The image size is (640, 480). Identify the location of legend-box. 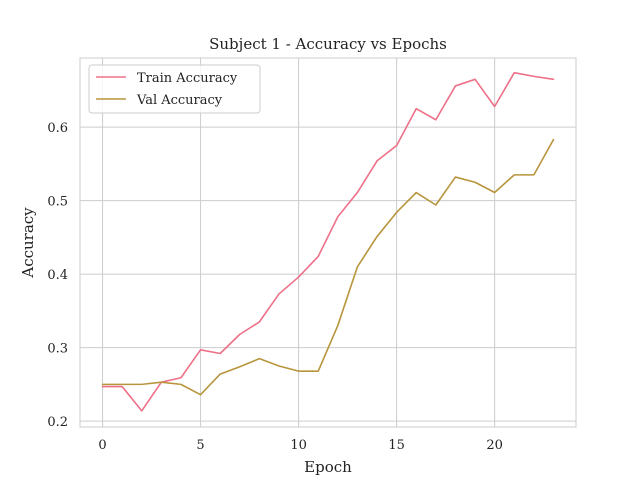
(174, 89).